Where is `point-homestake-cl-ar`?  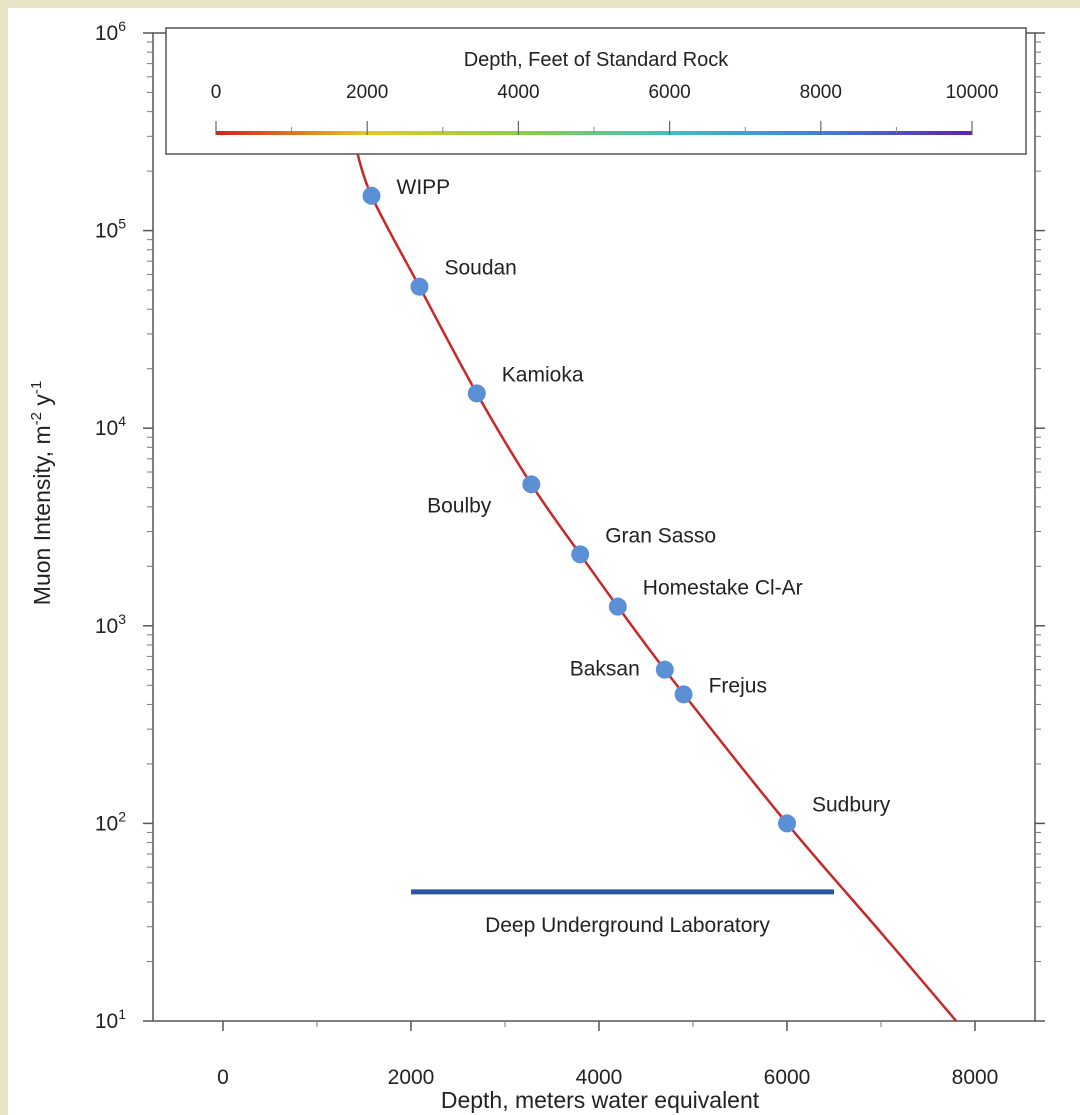
point-homestake-cl-ar is located at coordinates (617, 606).